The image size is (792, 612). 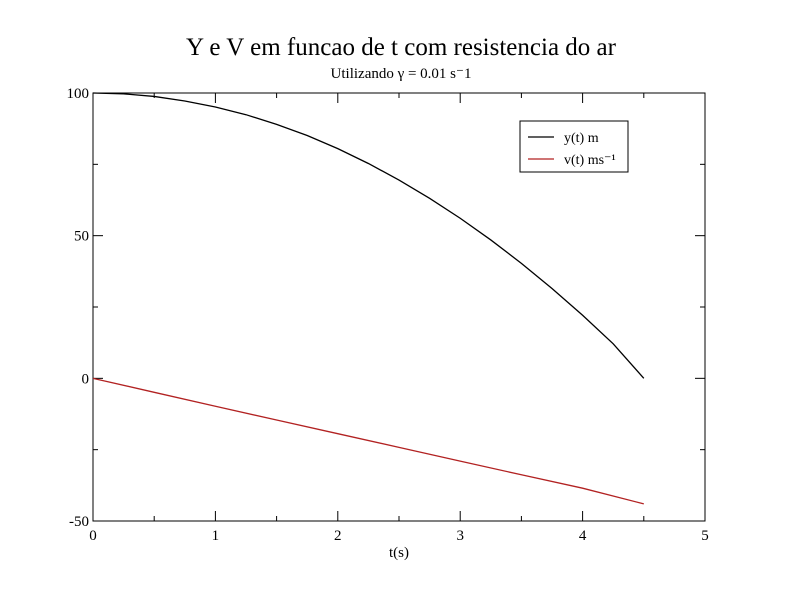 What do you see at coordinates (86, 379) in the screenshot?
I see `y-tick-label: 0` at bounding box center [86, 379].